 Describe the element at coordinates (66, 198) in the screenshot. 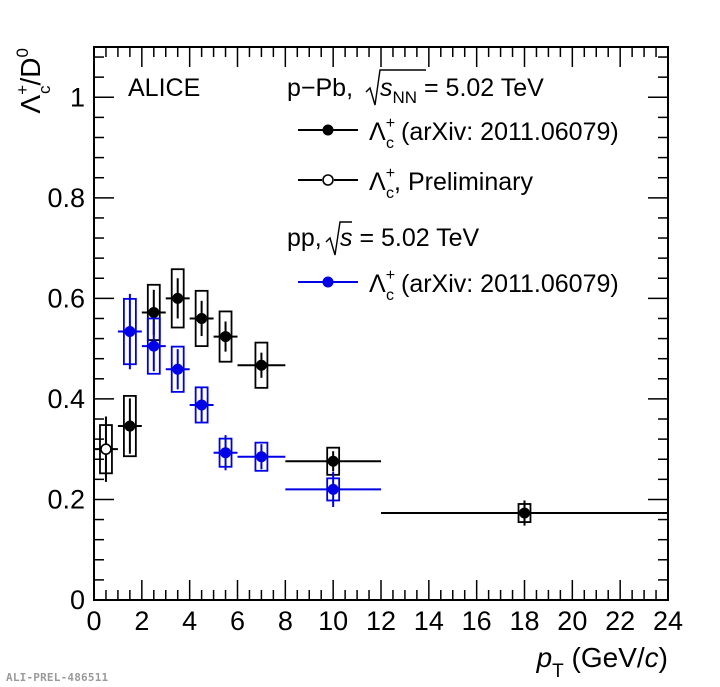

I see `y-tick-label: 0.8` at that location.